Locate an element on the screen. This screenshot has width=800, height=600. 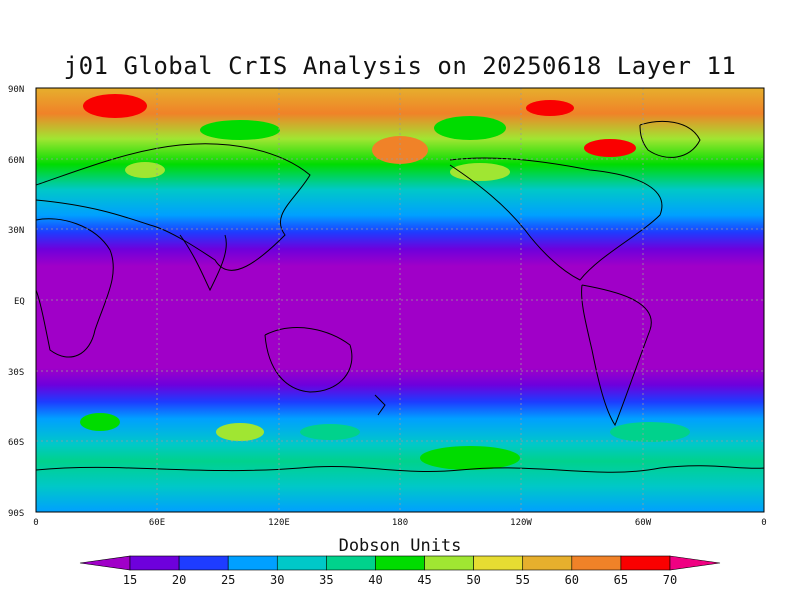
colorbar-level-label: 25 is located at coordinates (228, 580).